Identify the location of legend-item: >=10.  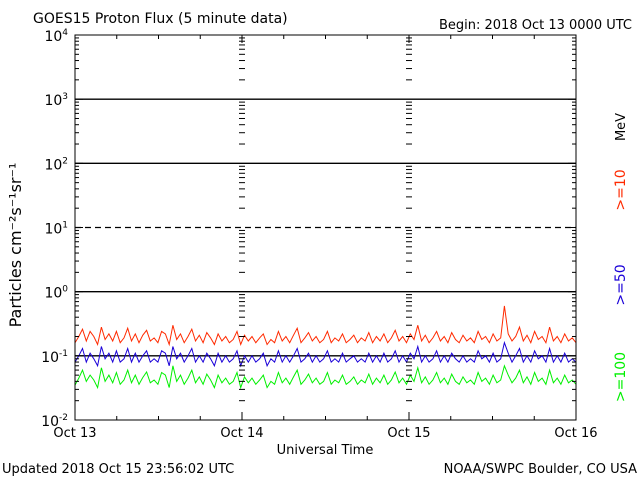
(621, 189).